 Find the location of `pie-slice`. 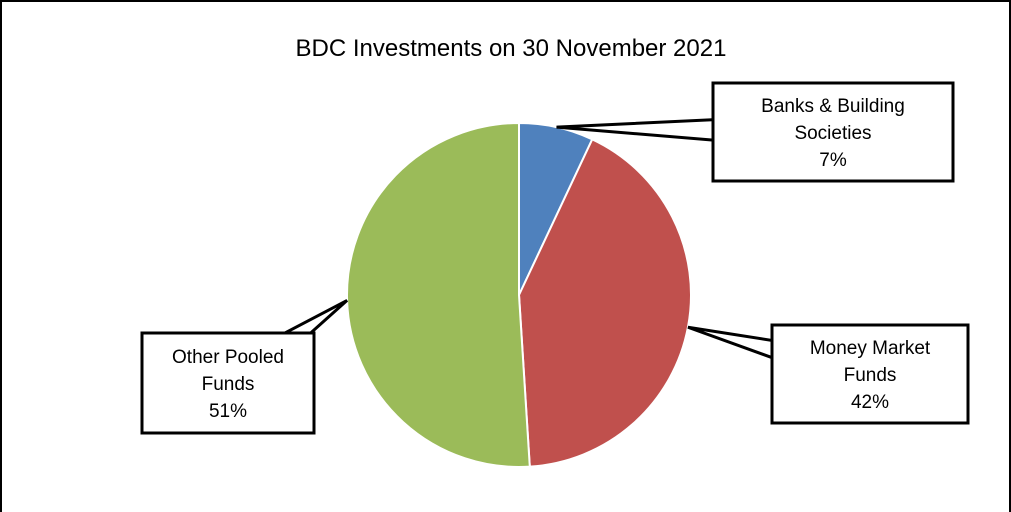

pie-slice is located at coordinates (438, 294).